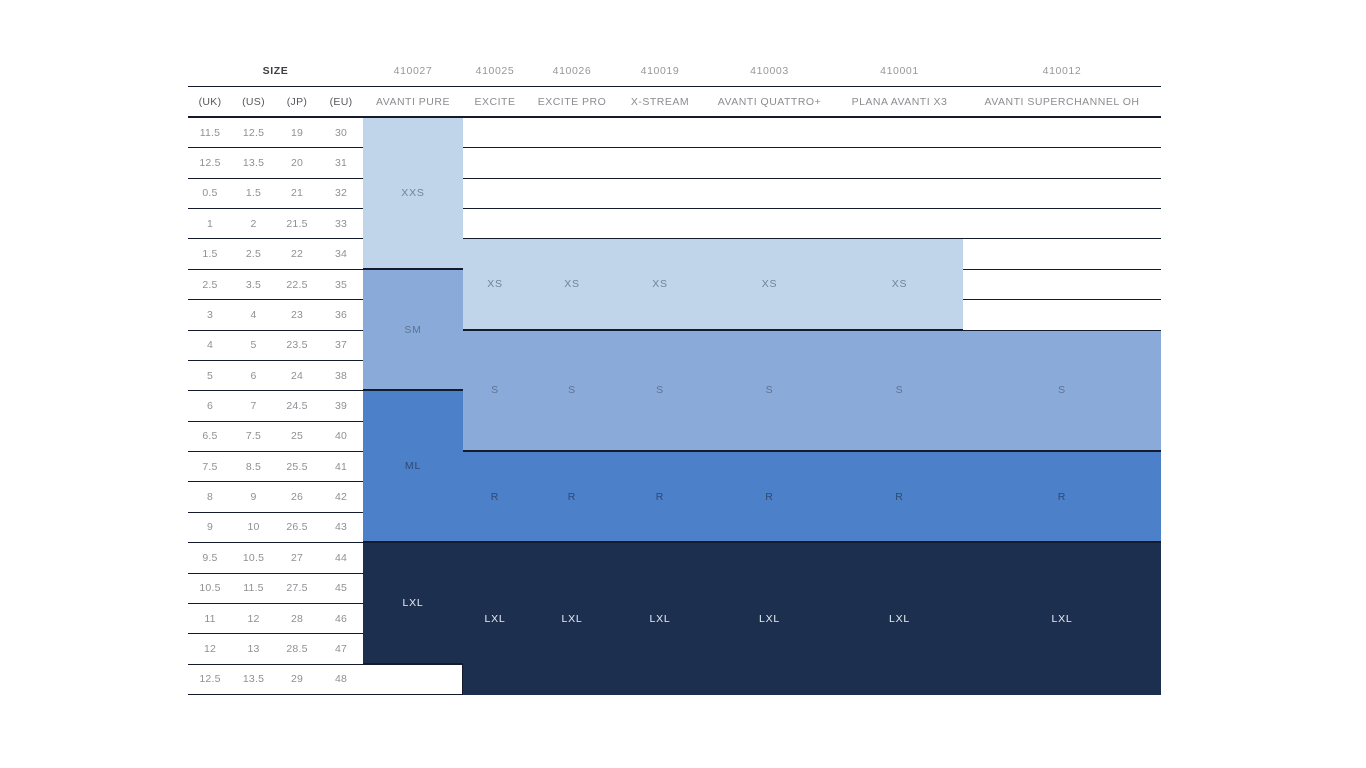 The width and height of the screenshot is (1366, 768). I want to click on size-value-cell: 28.5, so click(297, 649).